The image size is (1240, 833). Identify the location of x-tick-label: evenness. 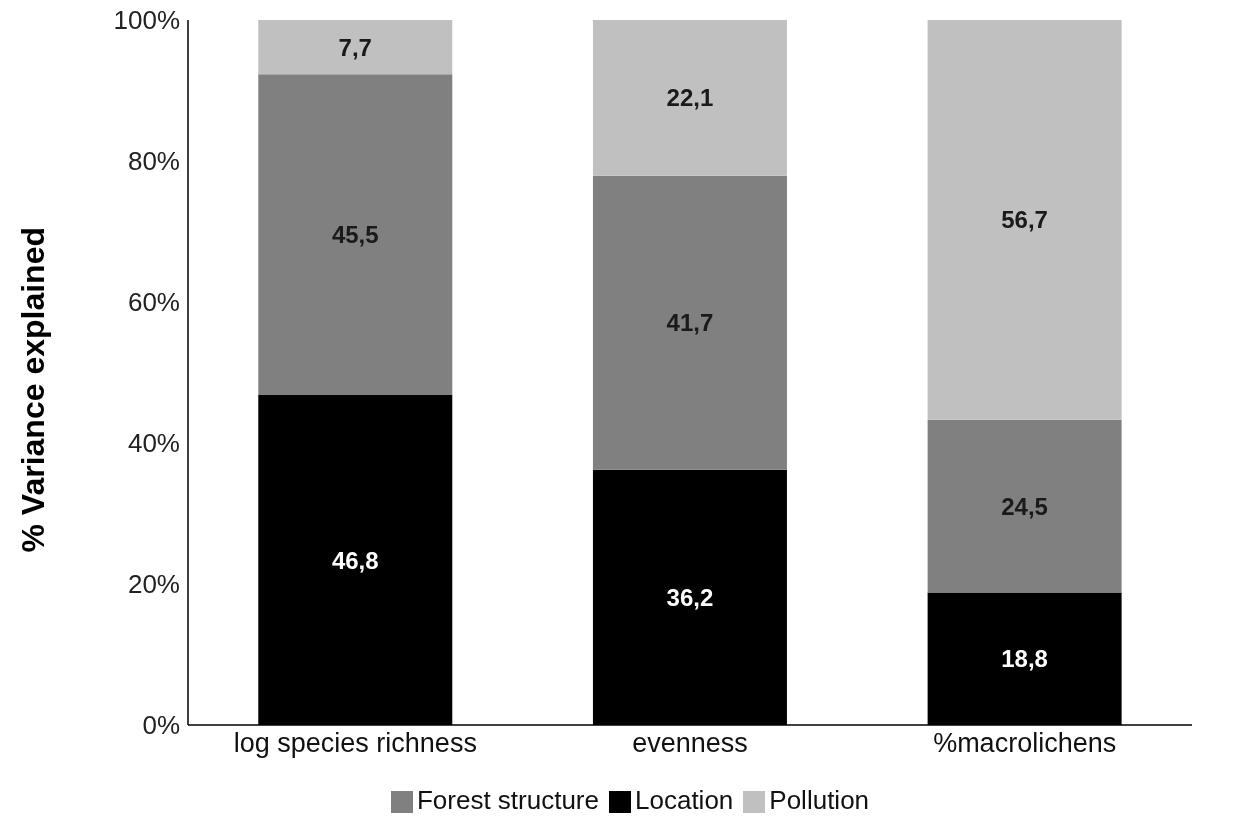
(690, 743).